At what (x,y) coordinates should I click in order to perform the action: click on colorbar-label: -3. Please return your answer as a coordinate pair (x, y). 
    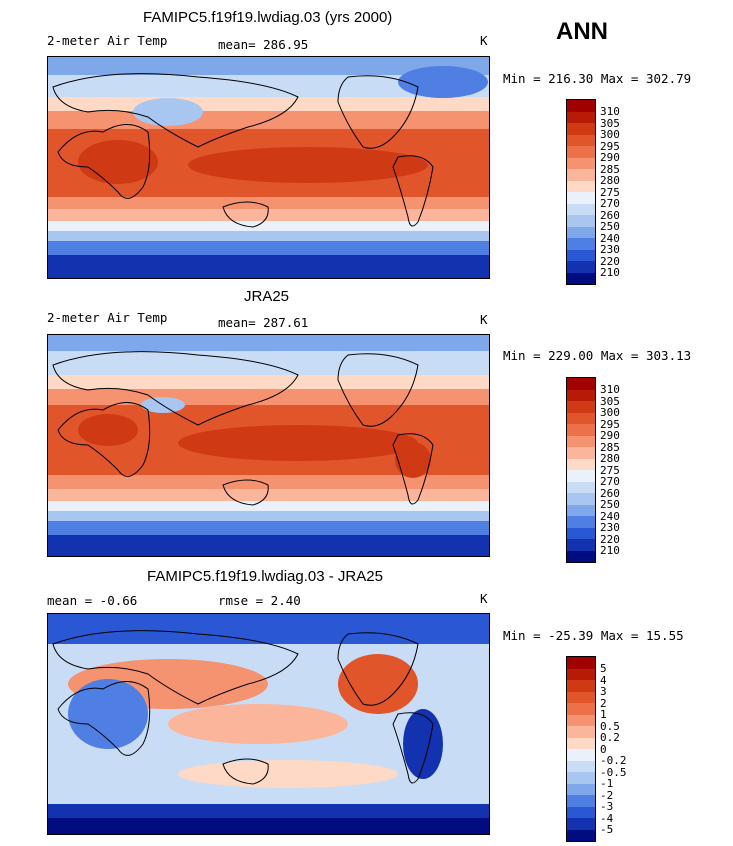
    Looking at the image, I should click on (607, 806).